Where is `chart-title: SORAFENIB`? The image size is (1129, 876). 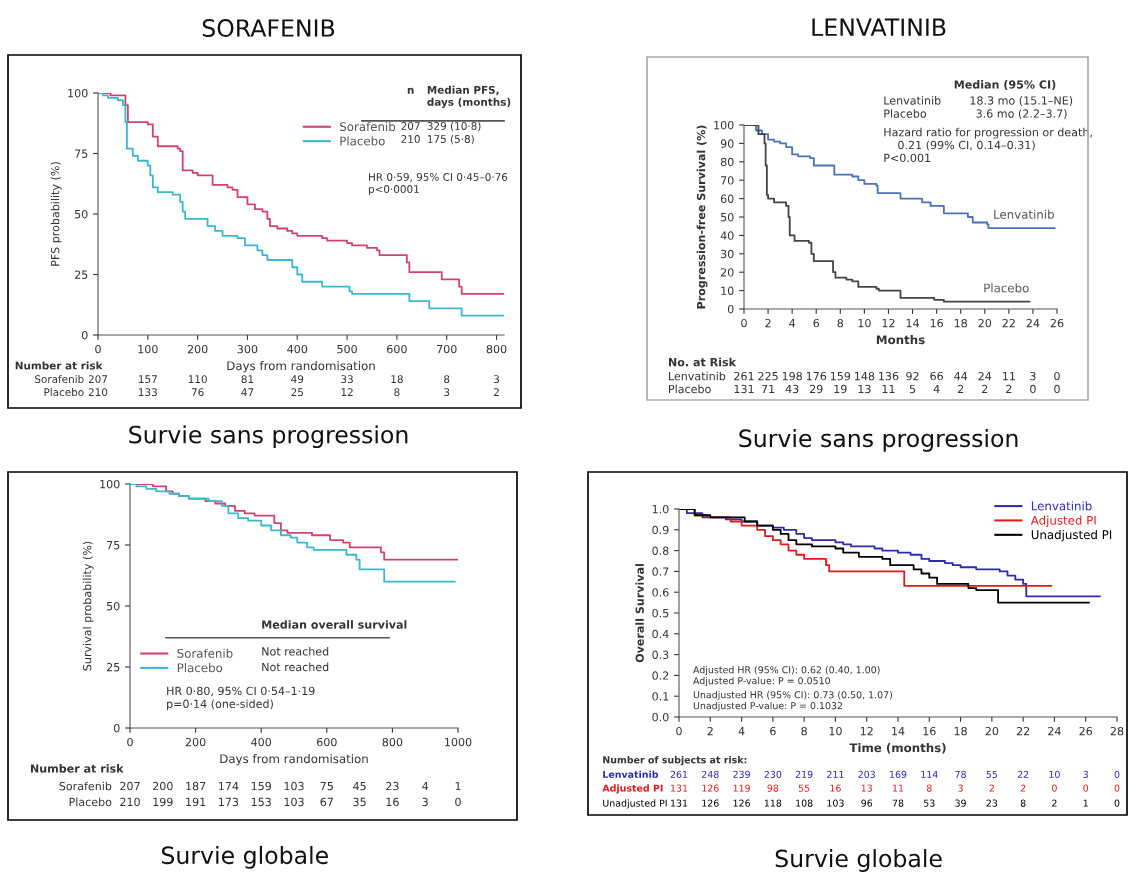
chart-title: SORAFENIB is located at coordinates (268, 28).